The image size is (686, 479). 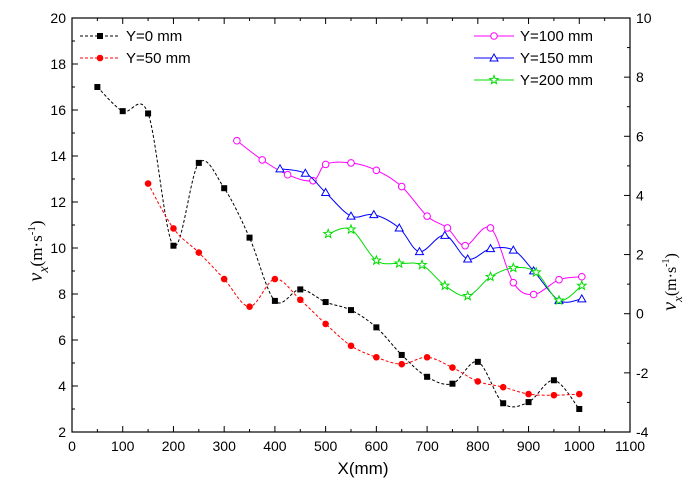 What do you see at coordinates (640, 255) in the screenshot?
I see `y-right-tick-label: 2` at bounding box center [640, 255].